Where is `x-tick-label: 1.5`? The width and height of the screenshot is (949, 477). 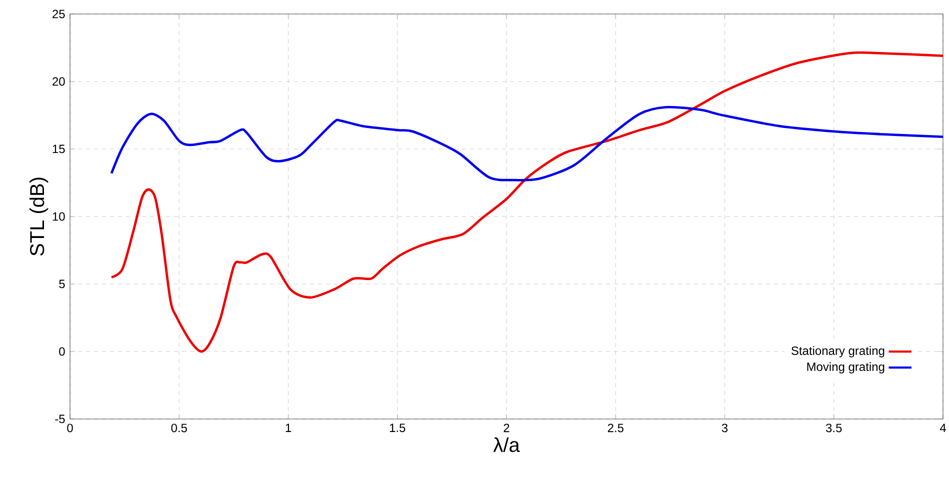 x-tick-label: 1.5 is located at coordinates (398, 428).